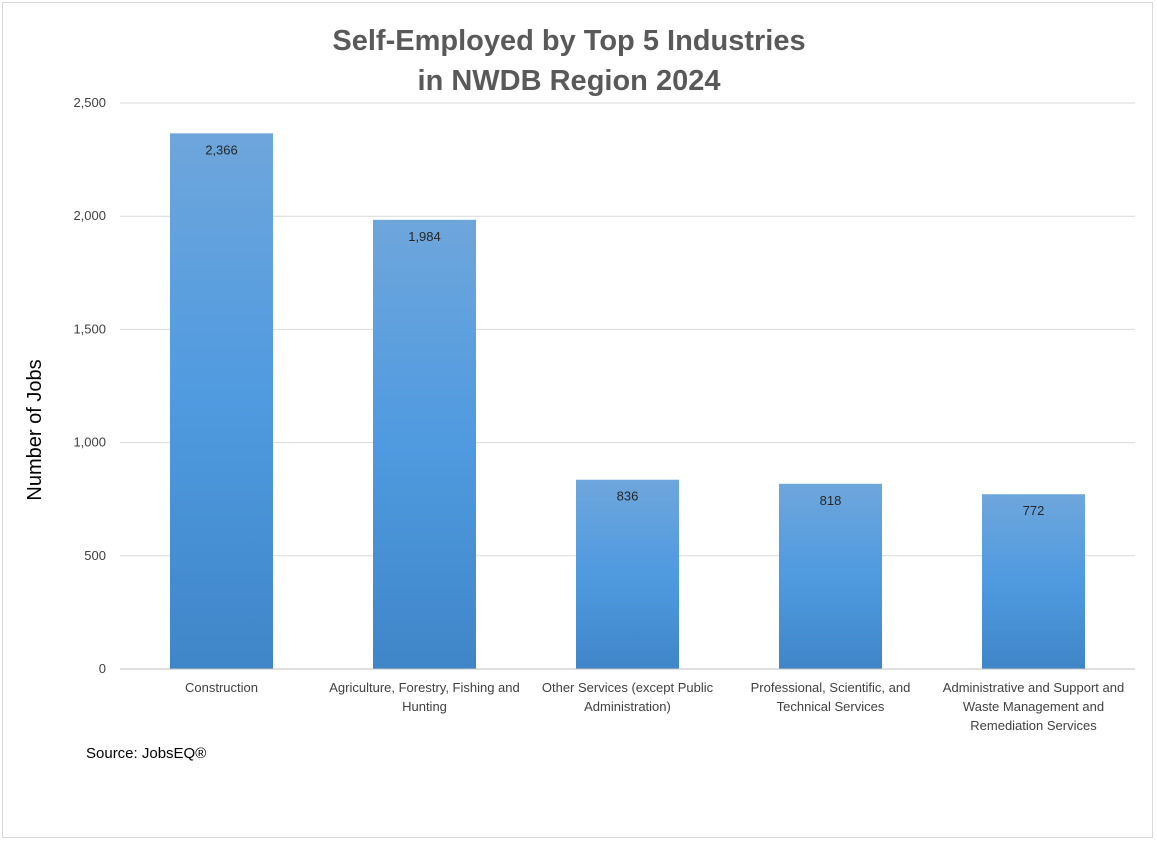 This screenshot has width=1157, height=842. Describe the element at coordinates (628, 687) in the screenshot. I see `x-category-label: Other Services (except Public` at that location.